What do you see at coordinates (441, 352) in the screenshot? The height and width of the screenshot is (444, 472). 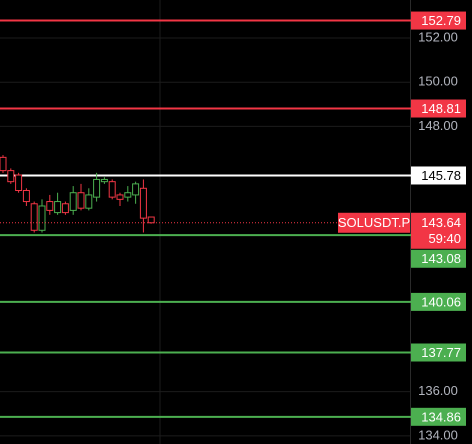 I see `level-label: 137.77` at bounding box center [441, 352].